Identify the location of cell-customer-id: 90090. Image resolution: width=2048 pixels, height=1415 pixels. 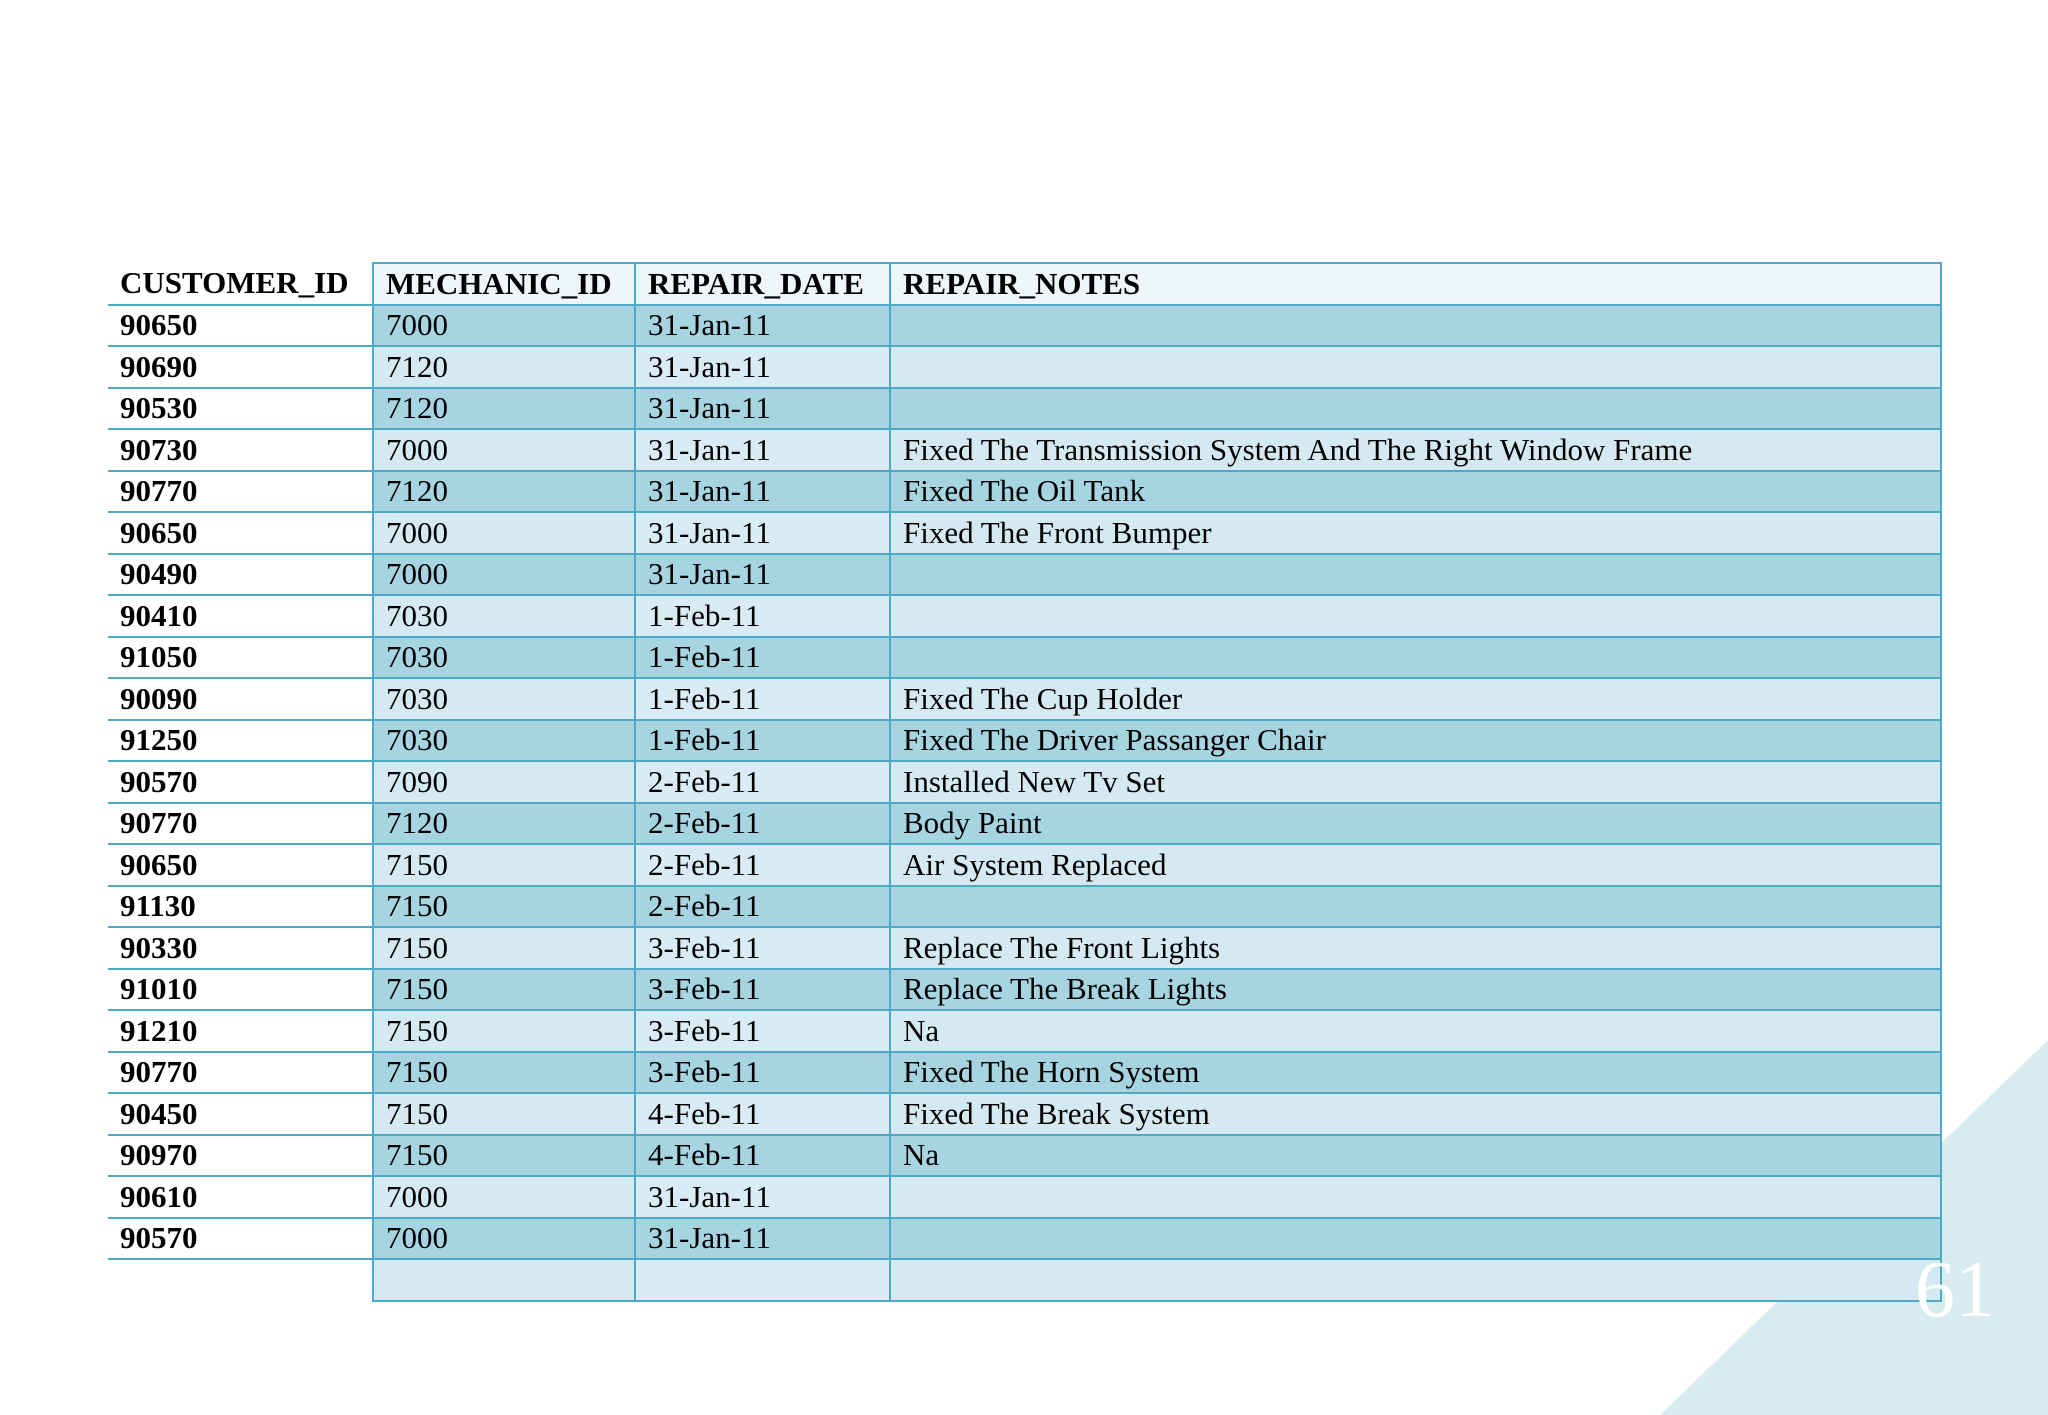
(241, 699).